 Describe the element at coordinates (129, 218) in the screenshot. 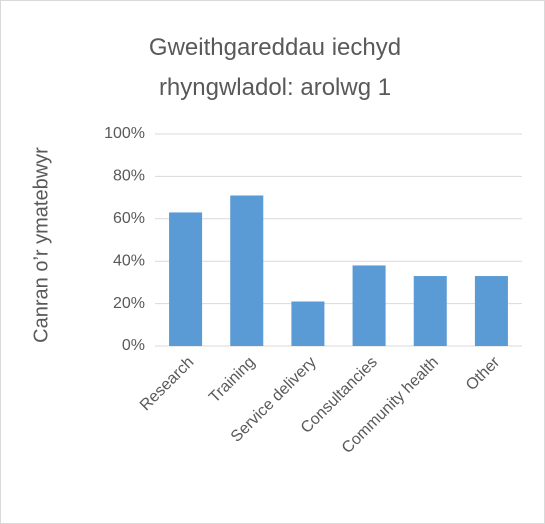

I see `y-tick-label: 60%` at that location.